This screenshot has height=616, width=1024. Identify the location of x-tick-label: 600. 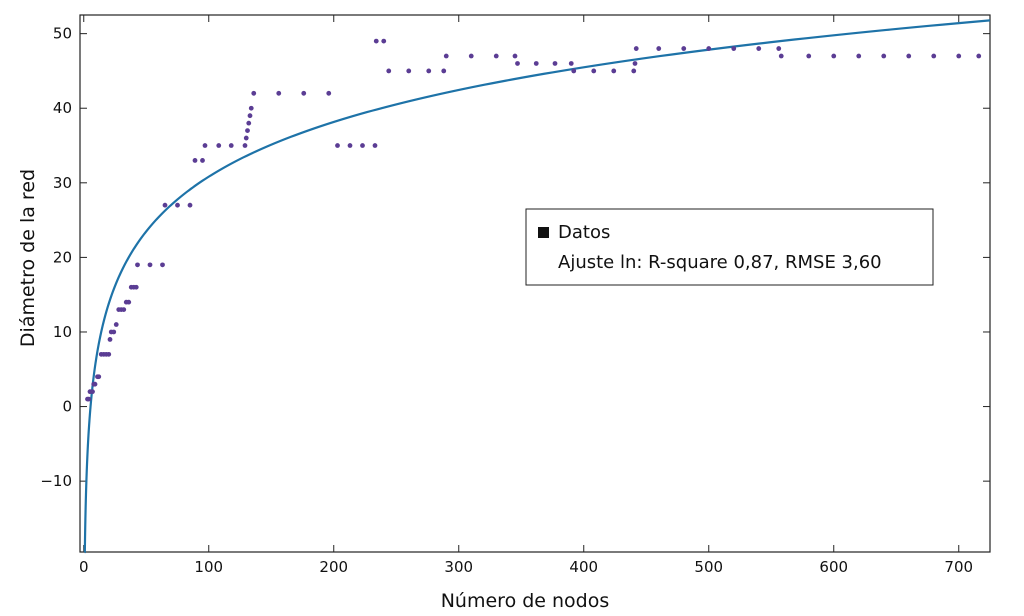
(833, 567).